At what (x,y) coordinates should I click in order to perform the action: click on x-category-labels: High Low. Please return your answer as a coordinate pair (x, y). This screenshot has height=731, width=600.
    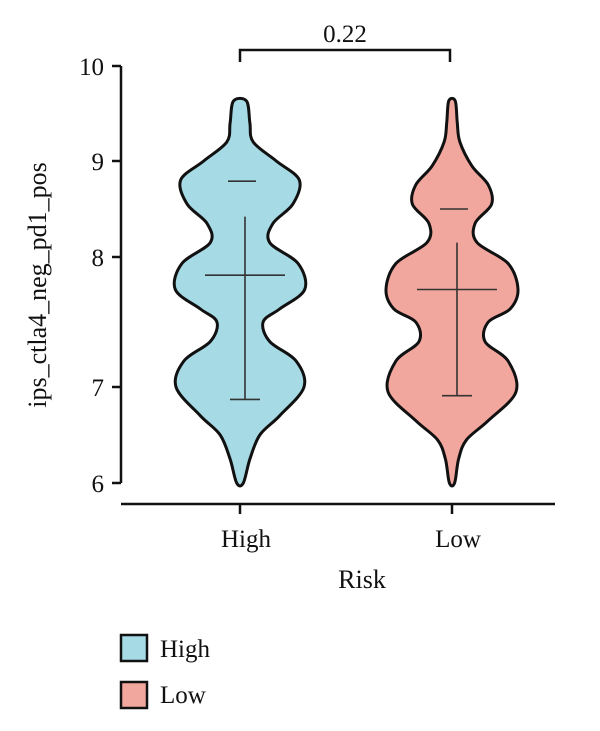
    Looking at the image, I should click on (351, 528).